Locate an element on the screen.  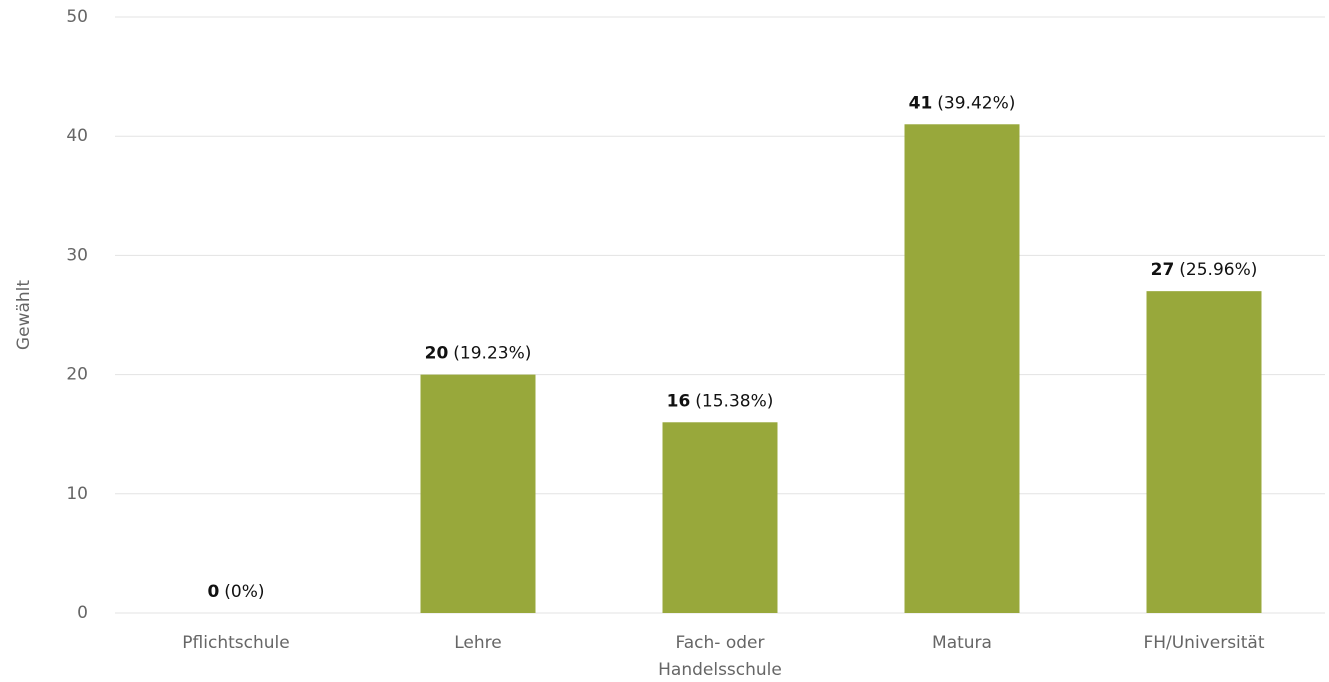
data-label: 20 (19.23%) is located at coordinates (478, 354).